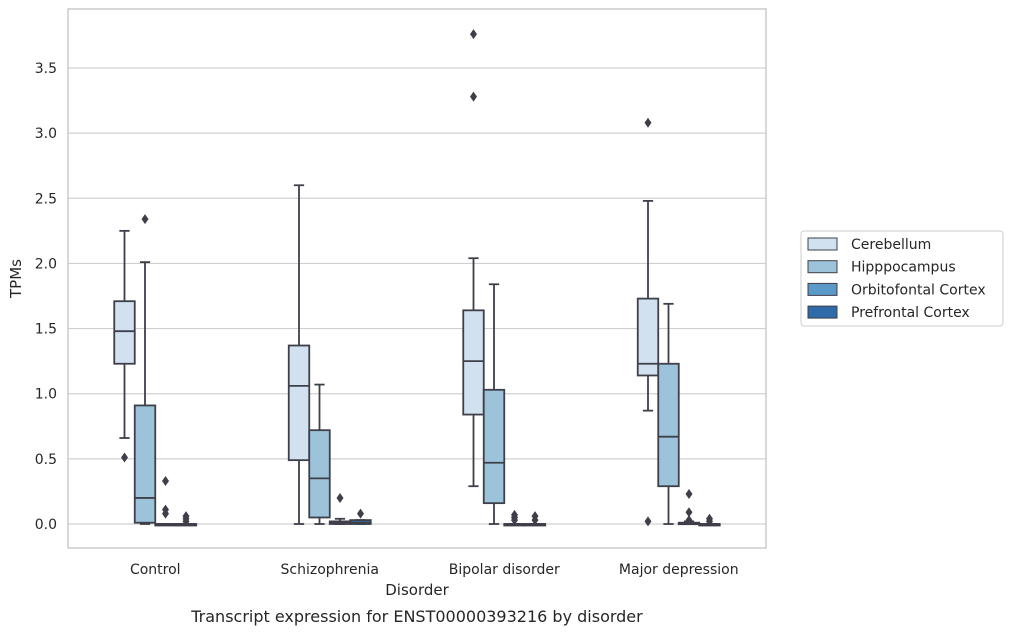  I want to click on legend-label: Orbitofontal Cortex, so click(918, 290).